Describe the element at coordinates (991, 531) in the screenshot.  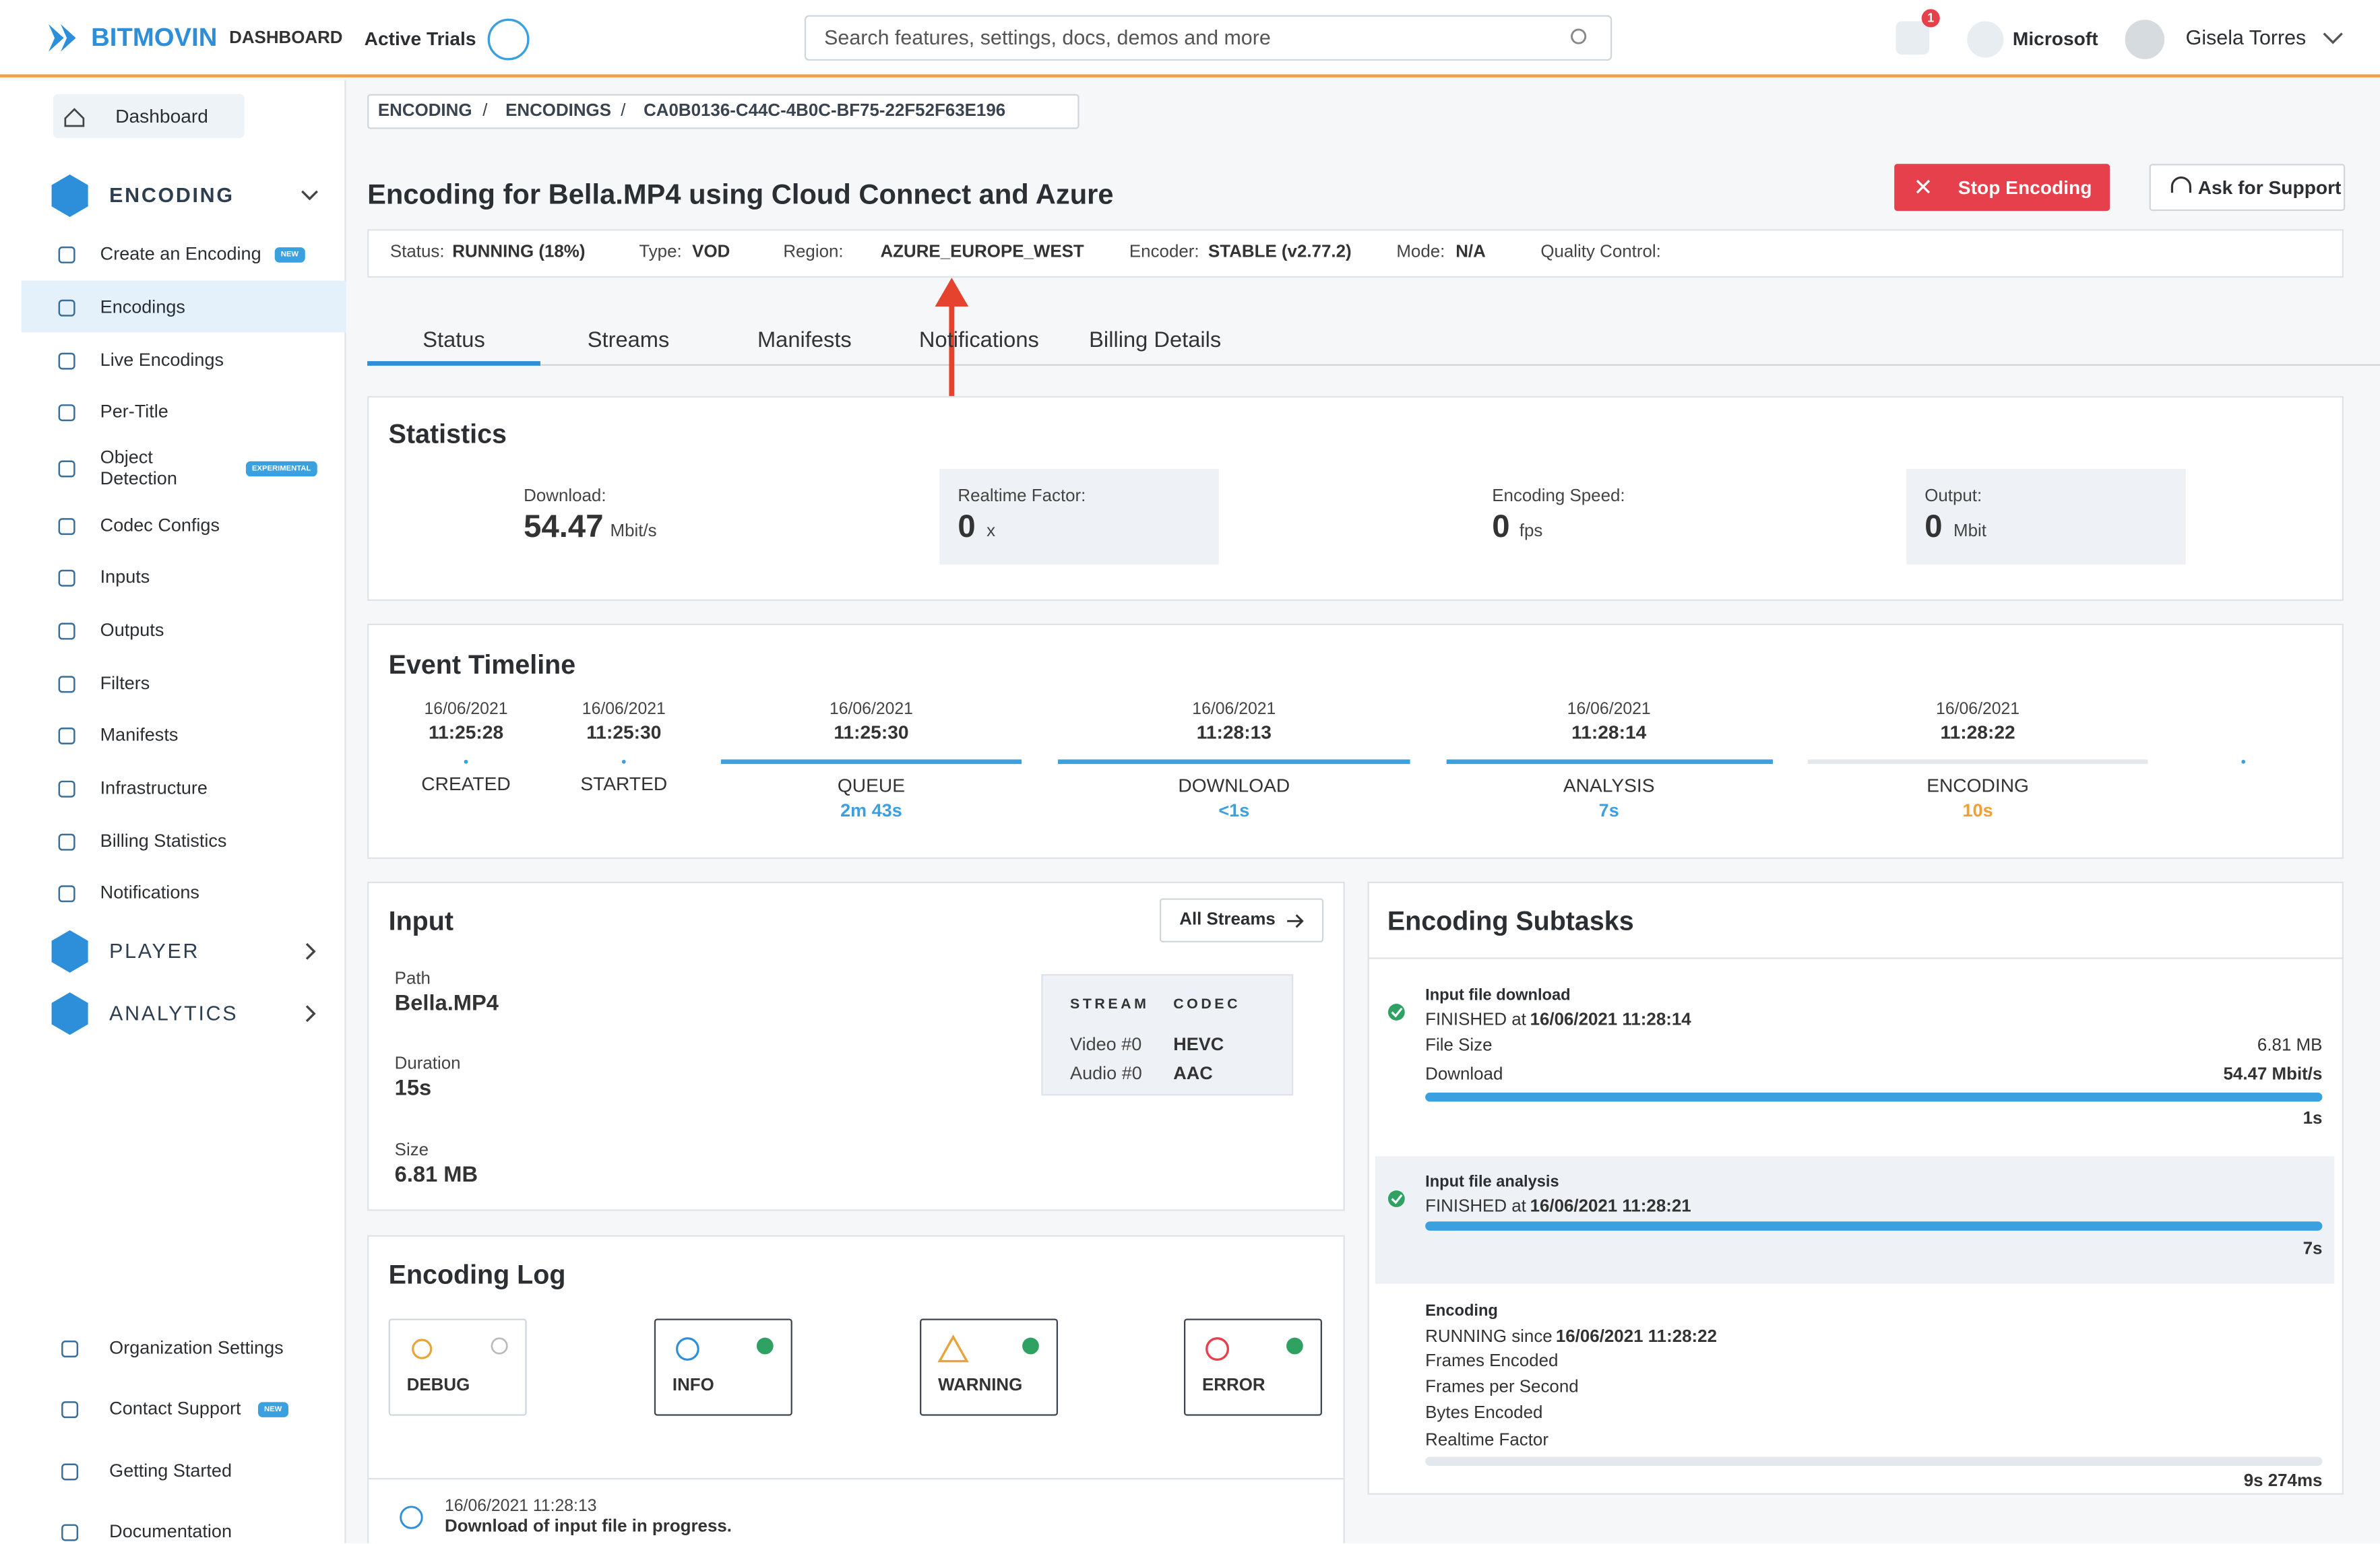
I see `stat-unit: x` at that location.